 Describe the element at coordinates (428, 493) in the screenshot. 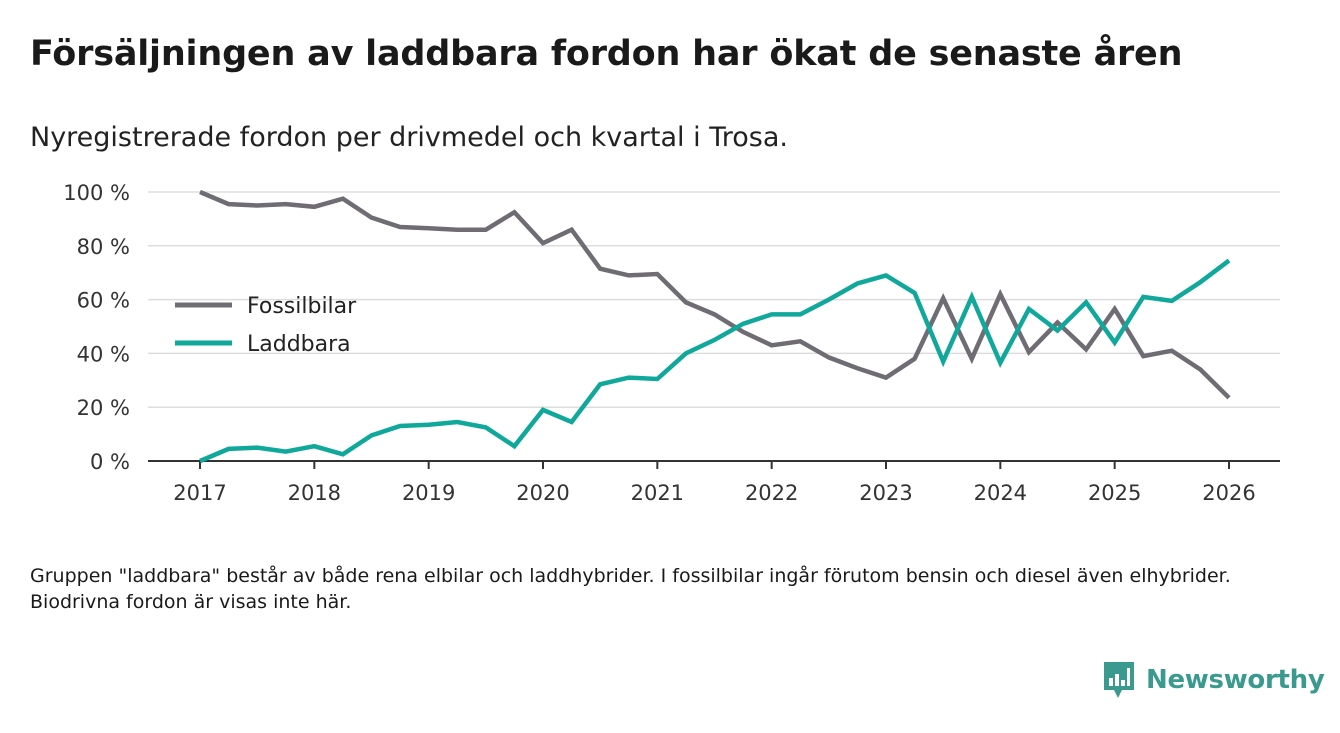

I see `x-tick-label: 2019` at that location.